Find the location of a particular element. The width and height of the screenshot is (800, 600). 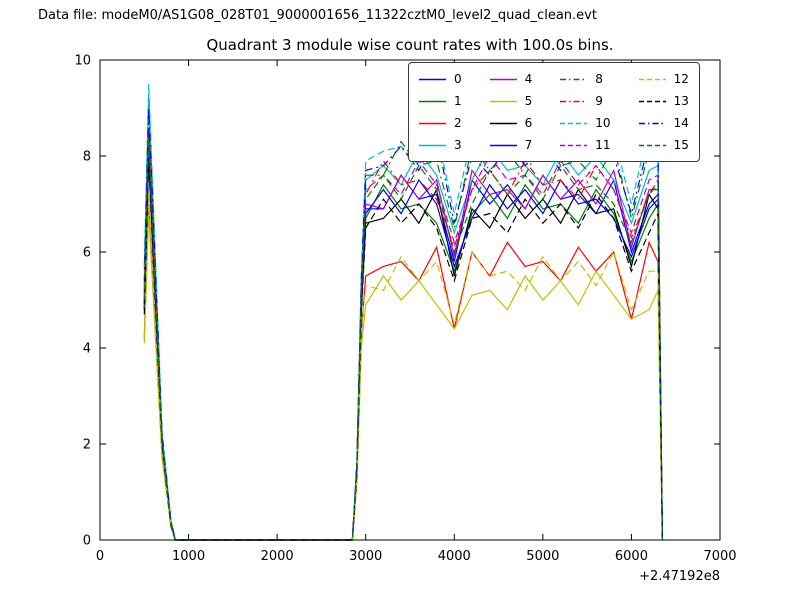

legend-entry-2: 2 is located at coordinates (440, 123).